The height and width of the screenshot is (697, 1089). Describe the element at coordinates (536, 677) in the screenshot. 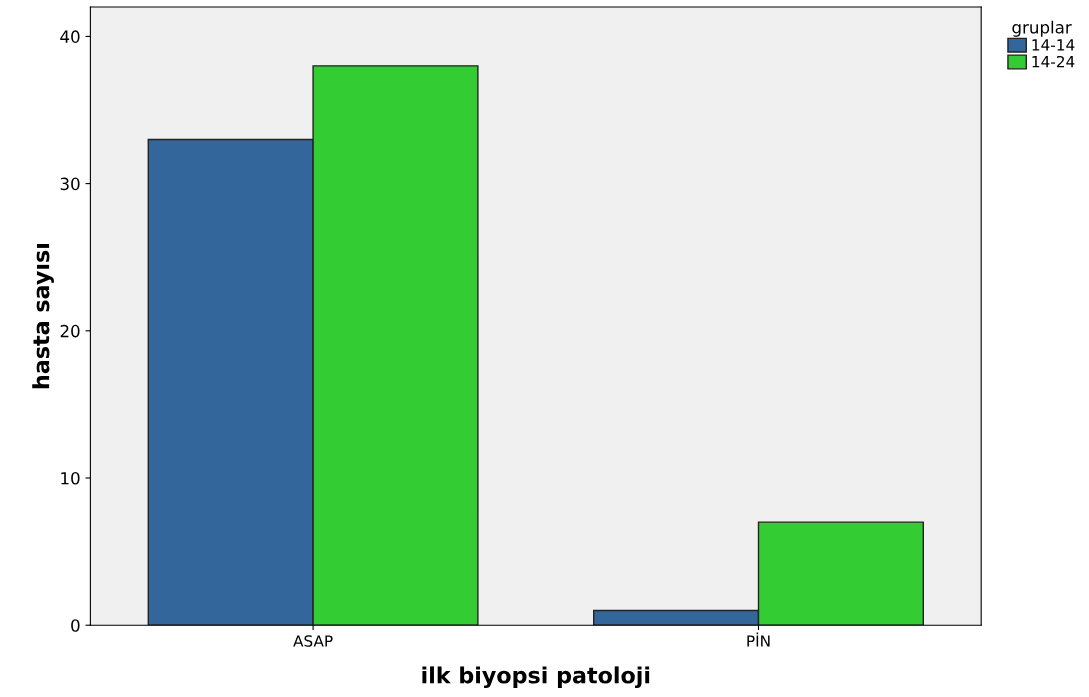

I see `x-axis-title: ilk biyopsi patoloji` at that location.